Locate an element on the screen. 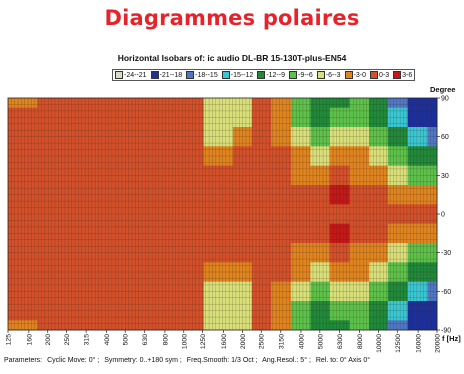  legend-label: -18--15 is located at coordinates (206, 75).